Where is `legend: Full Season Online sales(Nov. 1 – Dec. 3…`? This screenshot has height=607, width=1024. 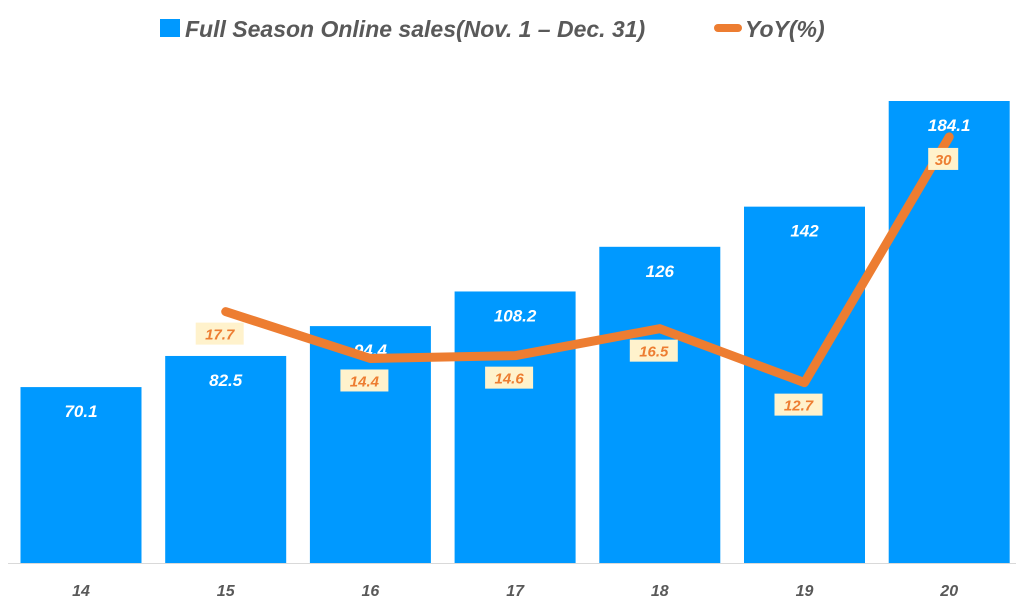
legend: Full Season Online sales(Nov. 1 – Dec. 3… is located at coordinates (492, 29).